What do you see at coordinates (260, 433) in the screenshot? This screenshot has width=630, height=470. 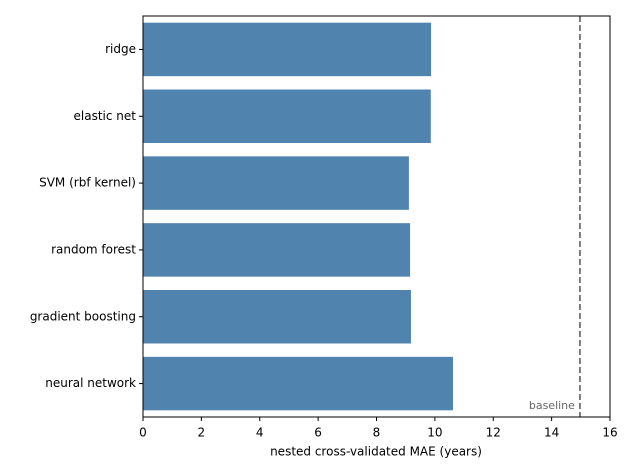 I see `x-tick-label: 4` at bounding box center [260, 433].